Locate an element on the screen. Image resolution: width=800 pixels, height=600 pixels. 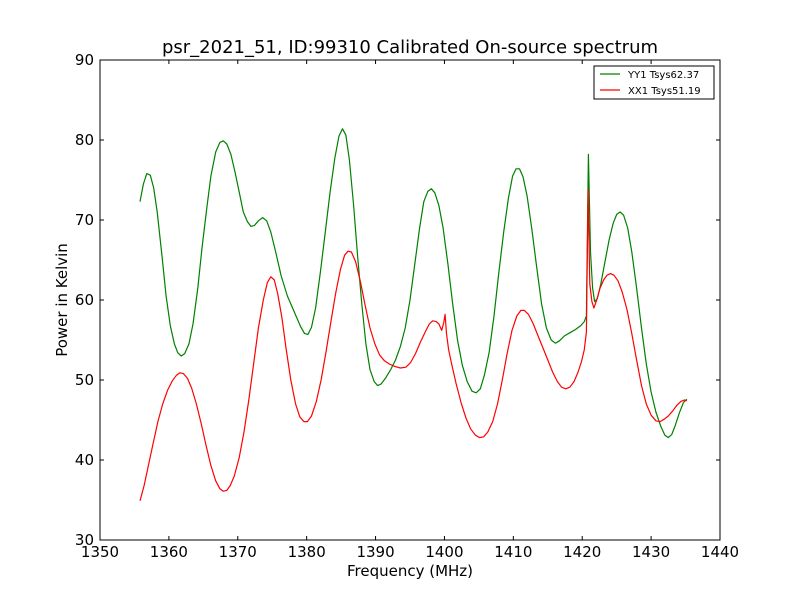
y-tick-label: 60 is located at coordinates (84, 300).